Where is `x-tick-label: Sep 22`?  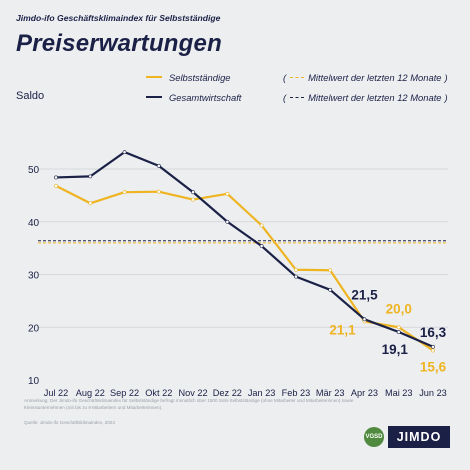
x-tick-label: Sep 22 is located at coordinates (124, 393).